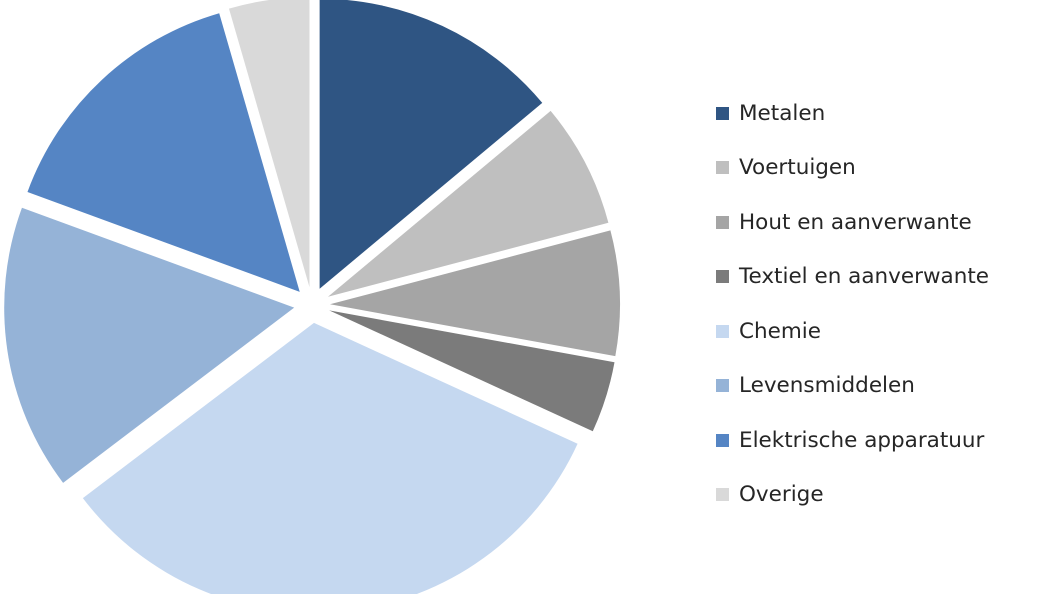 This screenshot has height=594, width=1040. What do you see at coordinates (472, 371) in the screenshot?
I see `pie-slice-textiel-en-aanverwante` at bounding box center [472, 371].